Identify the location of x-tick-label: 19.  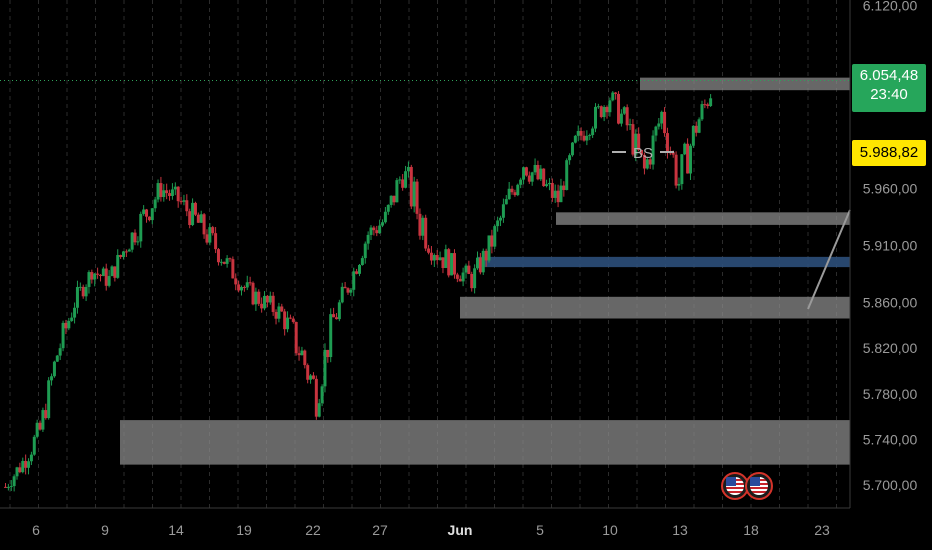
(244, 530).